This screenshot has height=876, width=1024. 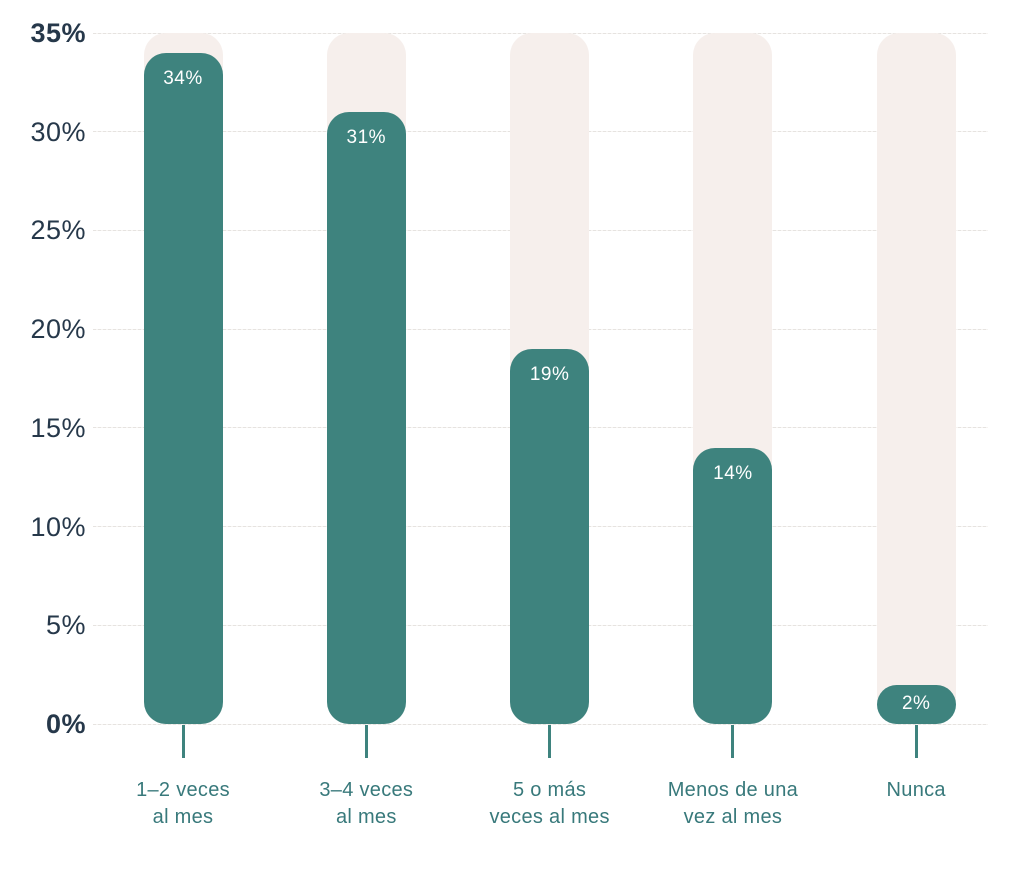 What do you see at coordinates (58, 526) in the screenshot?
I see `y-tick-label: 10%` at bounding box center [58, 526].